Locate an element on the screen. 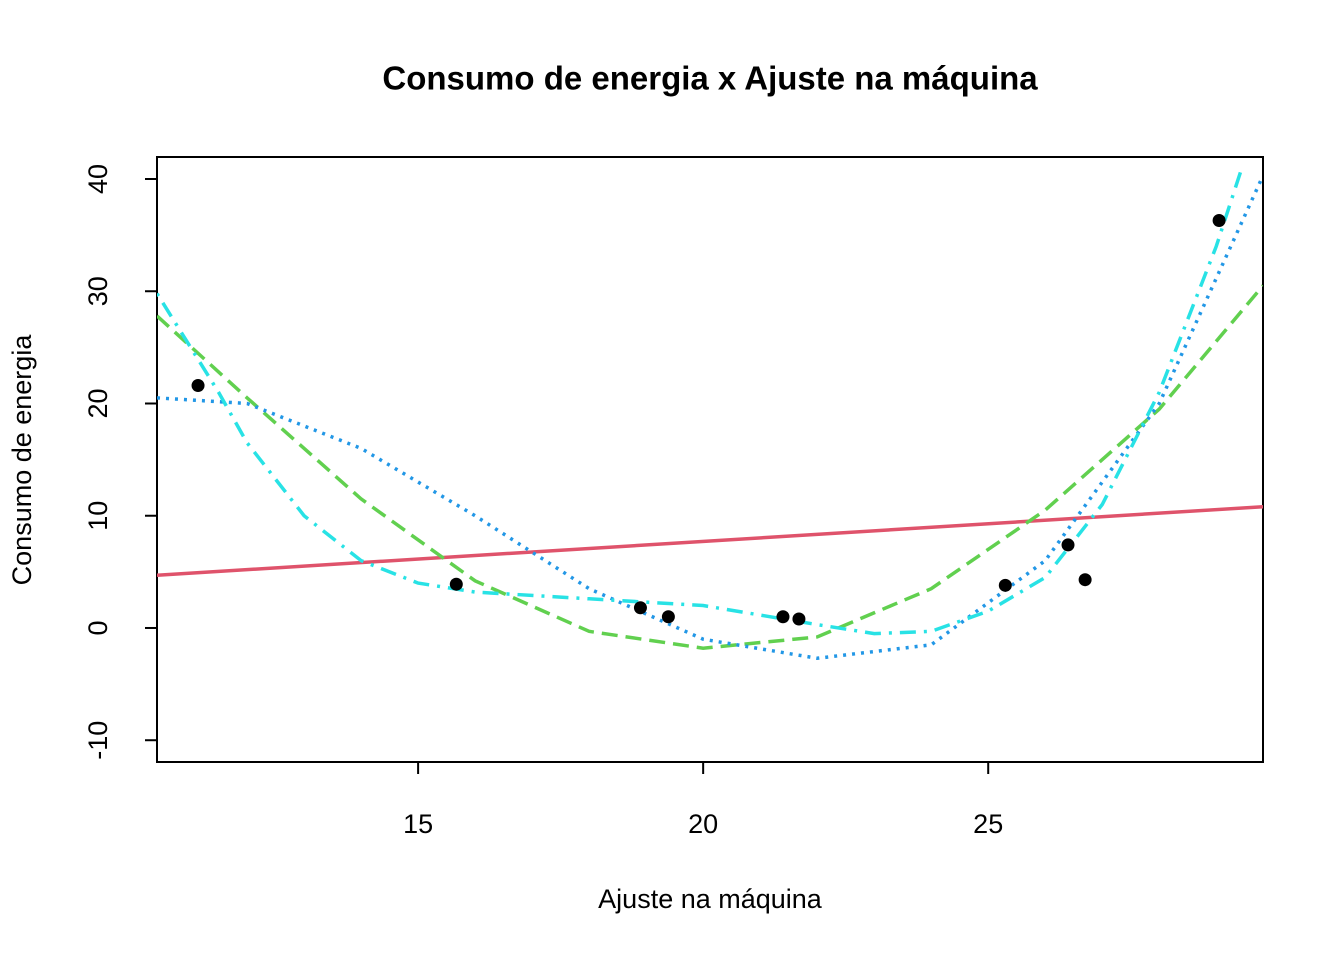  y-tick-label: 40 is located at coordinates (98, 179).